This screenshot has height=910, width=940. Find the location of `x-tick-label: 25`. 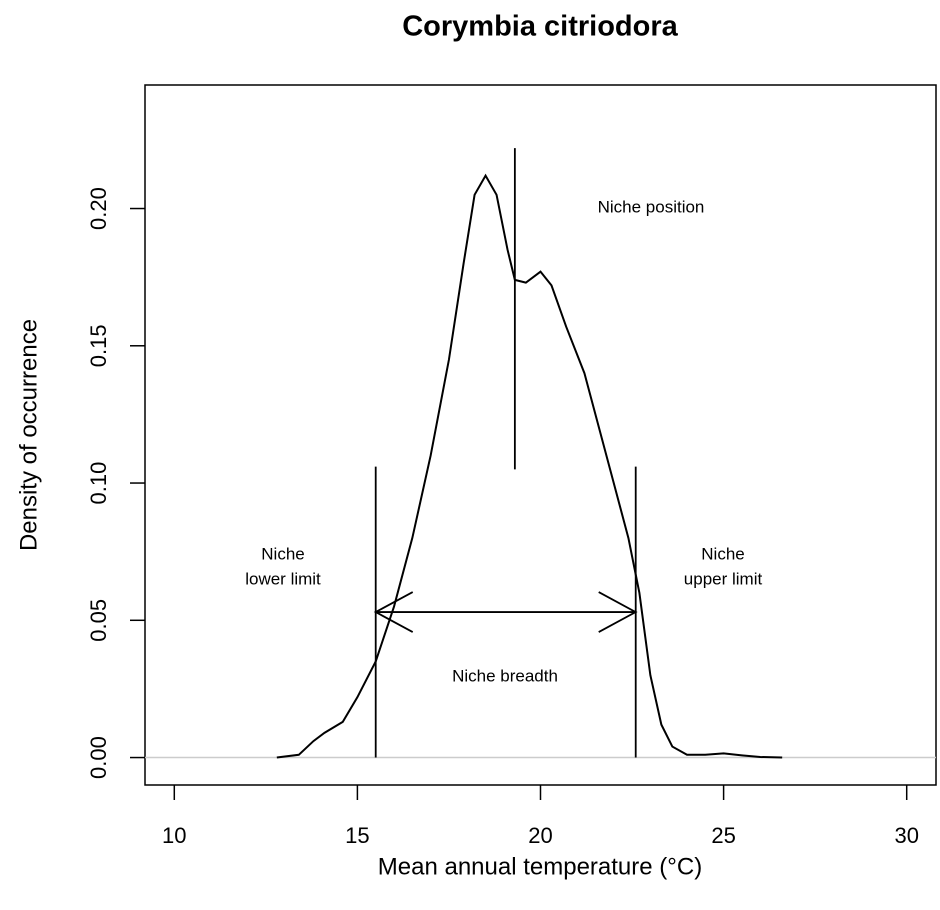

x-tick-label: 25 is located at coordinates (723, 835).